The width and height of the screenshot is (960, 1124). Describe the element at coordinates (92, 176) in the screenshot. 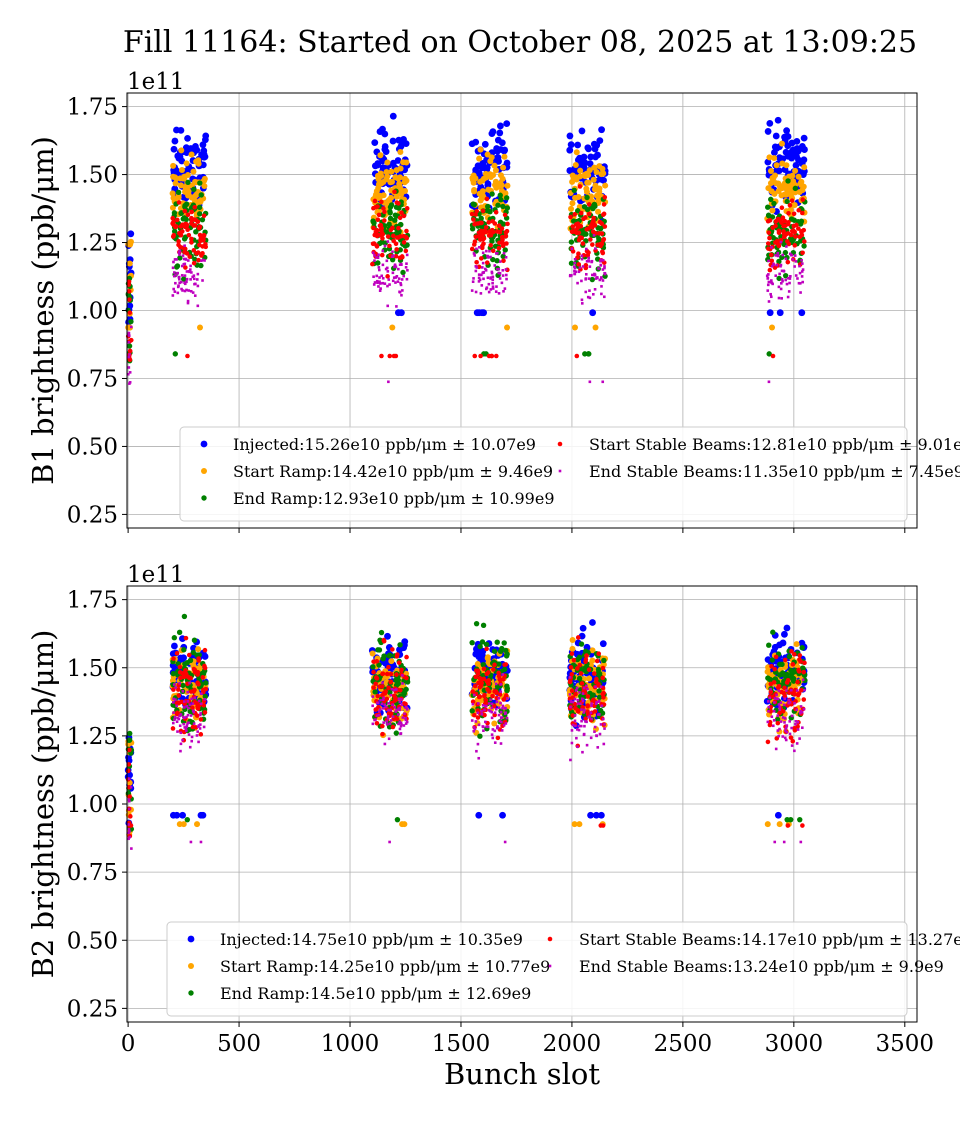

I see `y-tick-label: 1.50` at that location.